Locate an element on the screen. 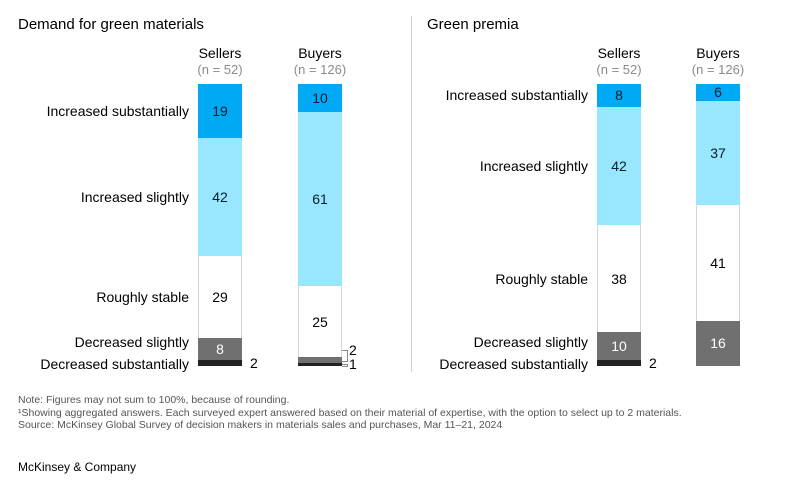  data-label: 19 is located at coordinates (220, 110).